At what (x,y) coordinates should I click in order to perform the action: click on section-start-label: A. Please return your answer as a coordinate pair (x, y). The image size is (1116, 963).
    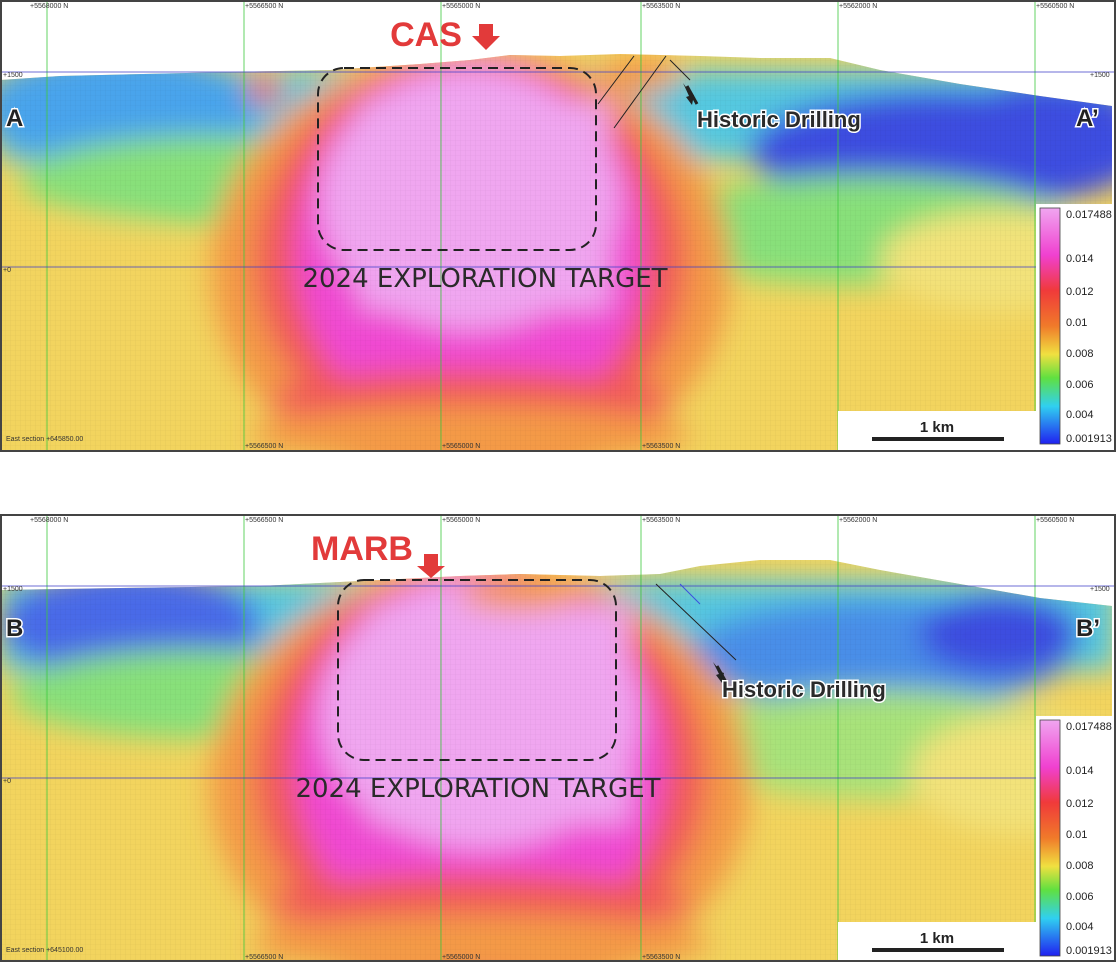
    Looking at the image, I should click on (14, 118).